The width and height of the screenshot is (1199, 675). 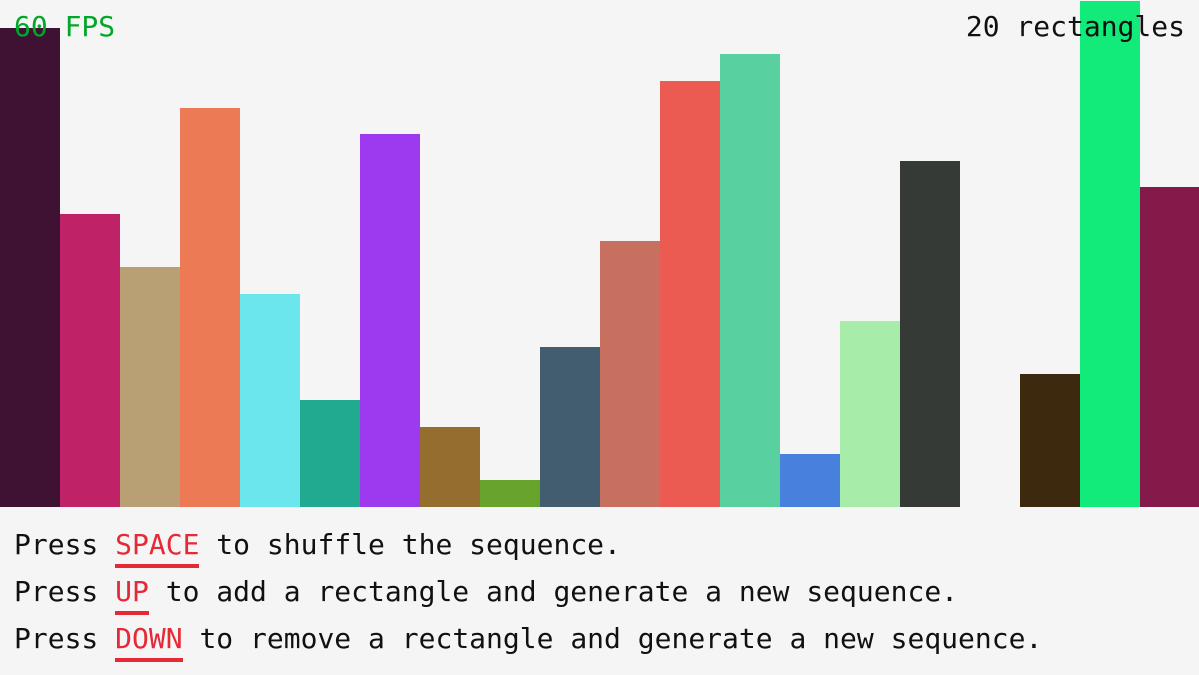 I want to click on key-space: SPACE, so click(x=157, y=548).